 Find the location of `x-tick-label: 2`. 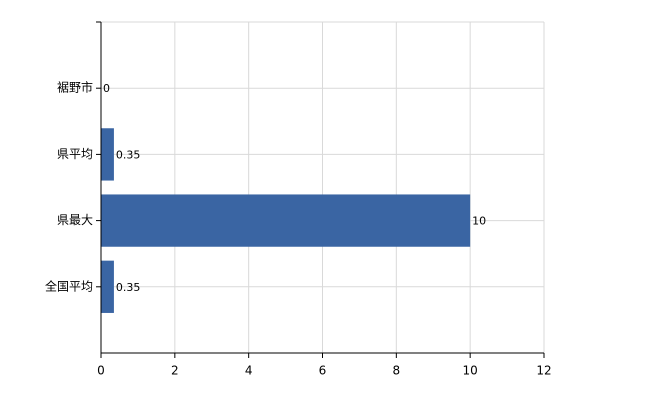

x-tick-label: 2 is located at coordinates (175, 371).